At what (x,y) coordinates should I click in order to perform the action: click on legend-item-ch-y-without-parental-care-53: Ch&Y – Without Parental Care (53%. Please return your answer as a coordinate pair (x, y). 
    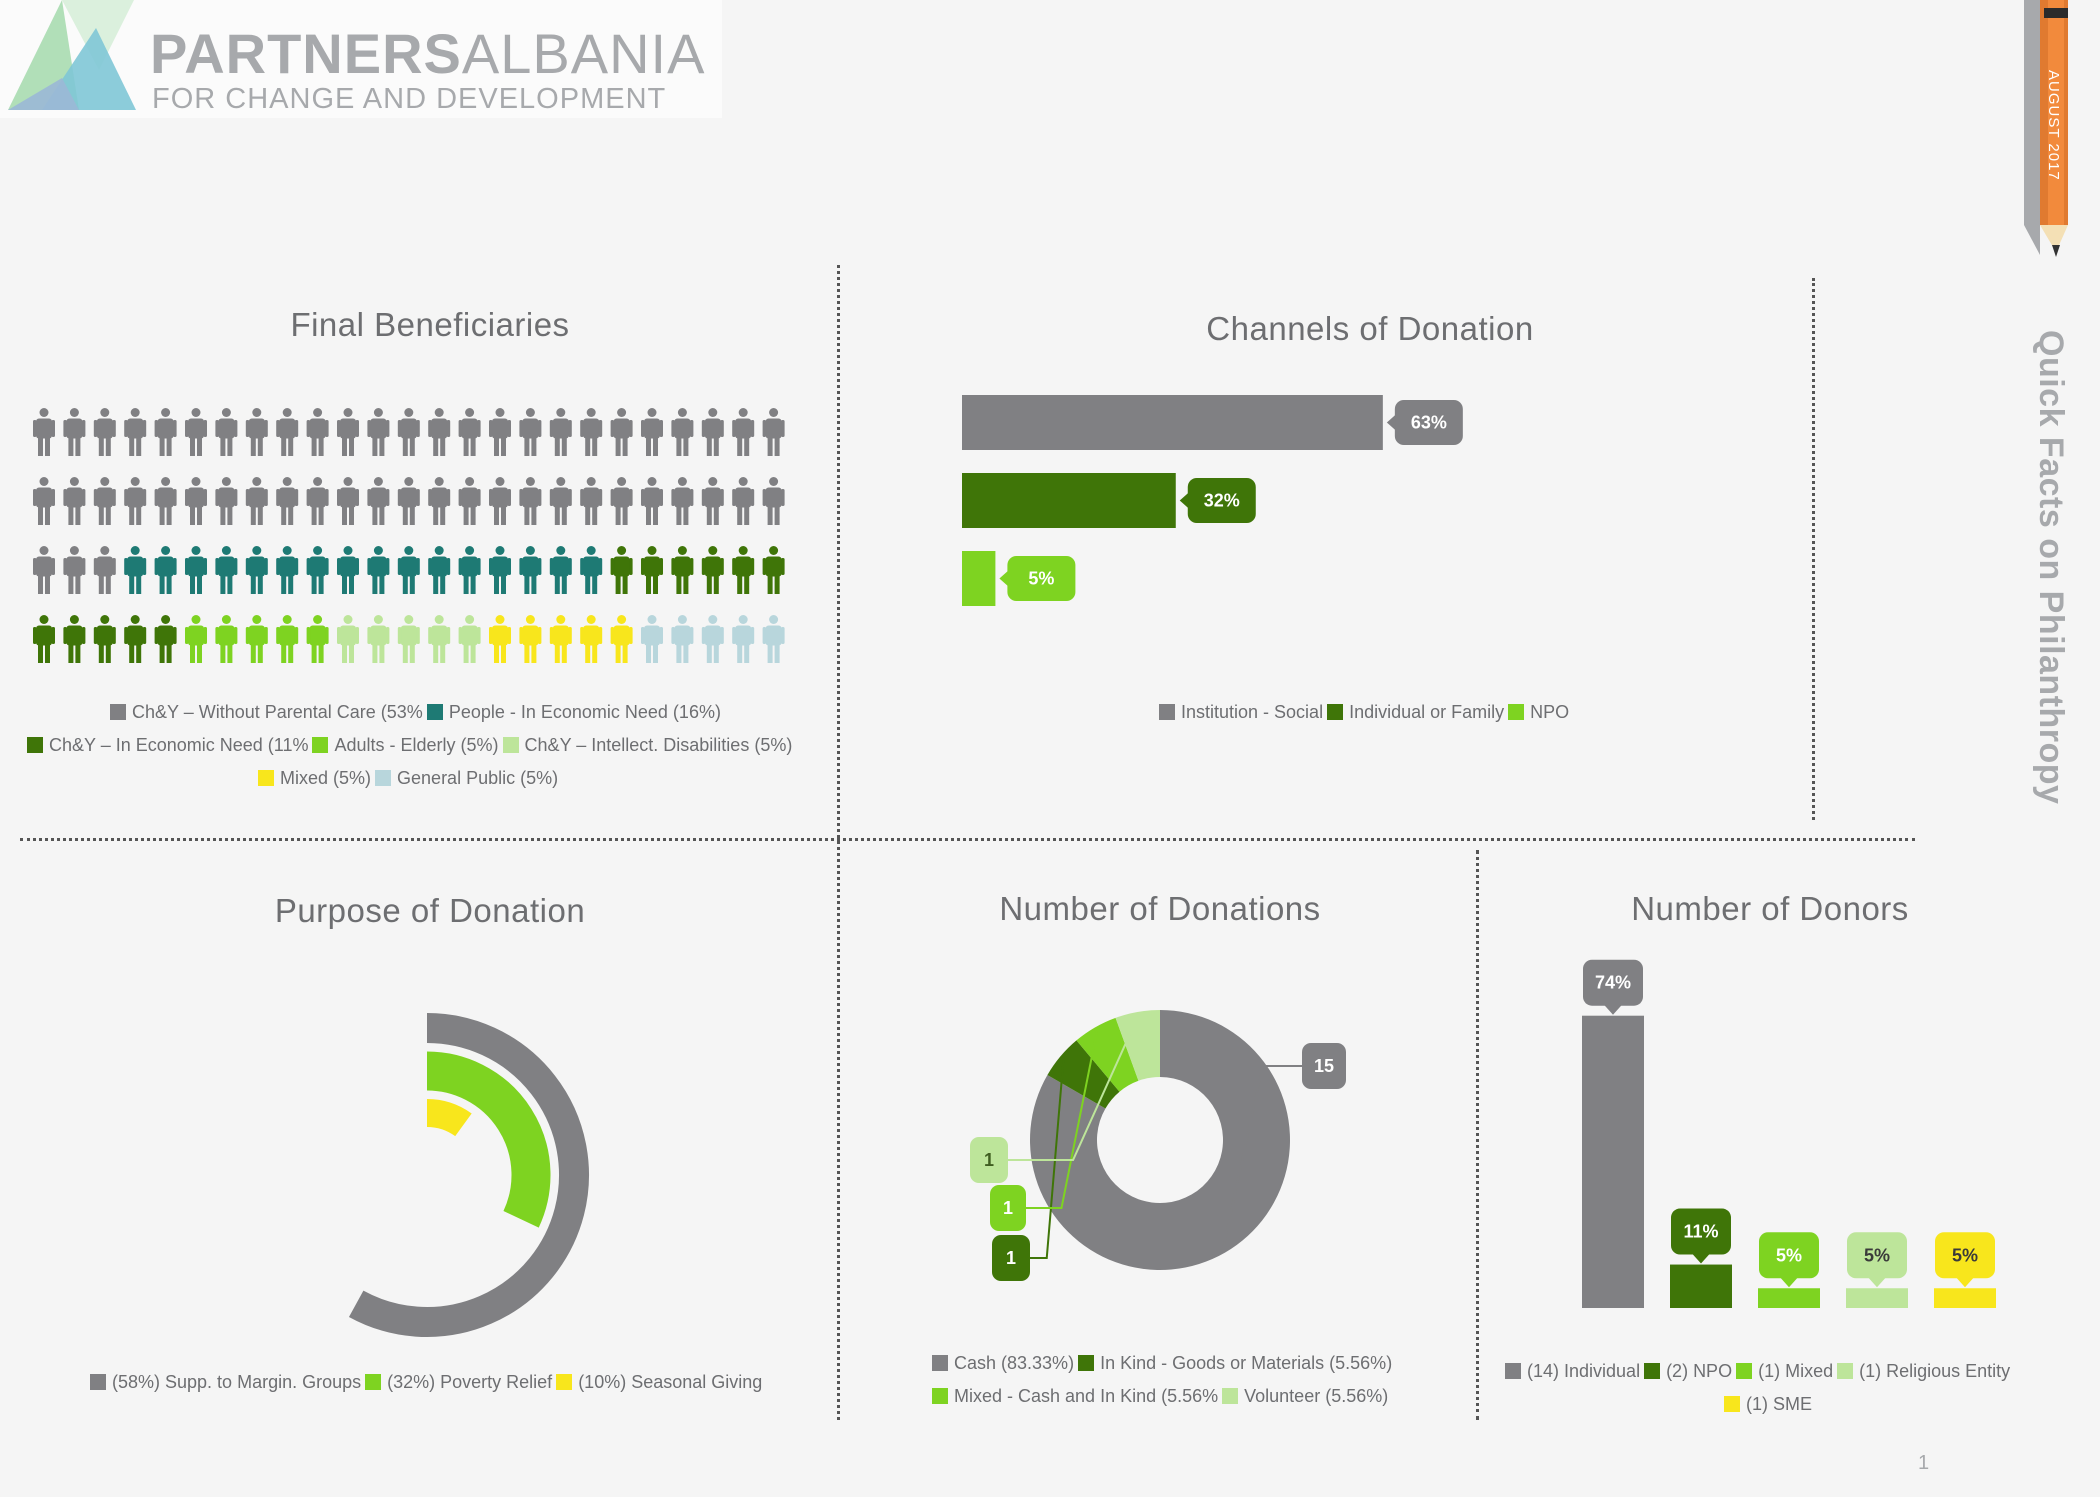
    Looking at the image, I should click on (266, 712).